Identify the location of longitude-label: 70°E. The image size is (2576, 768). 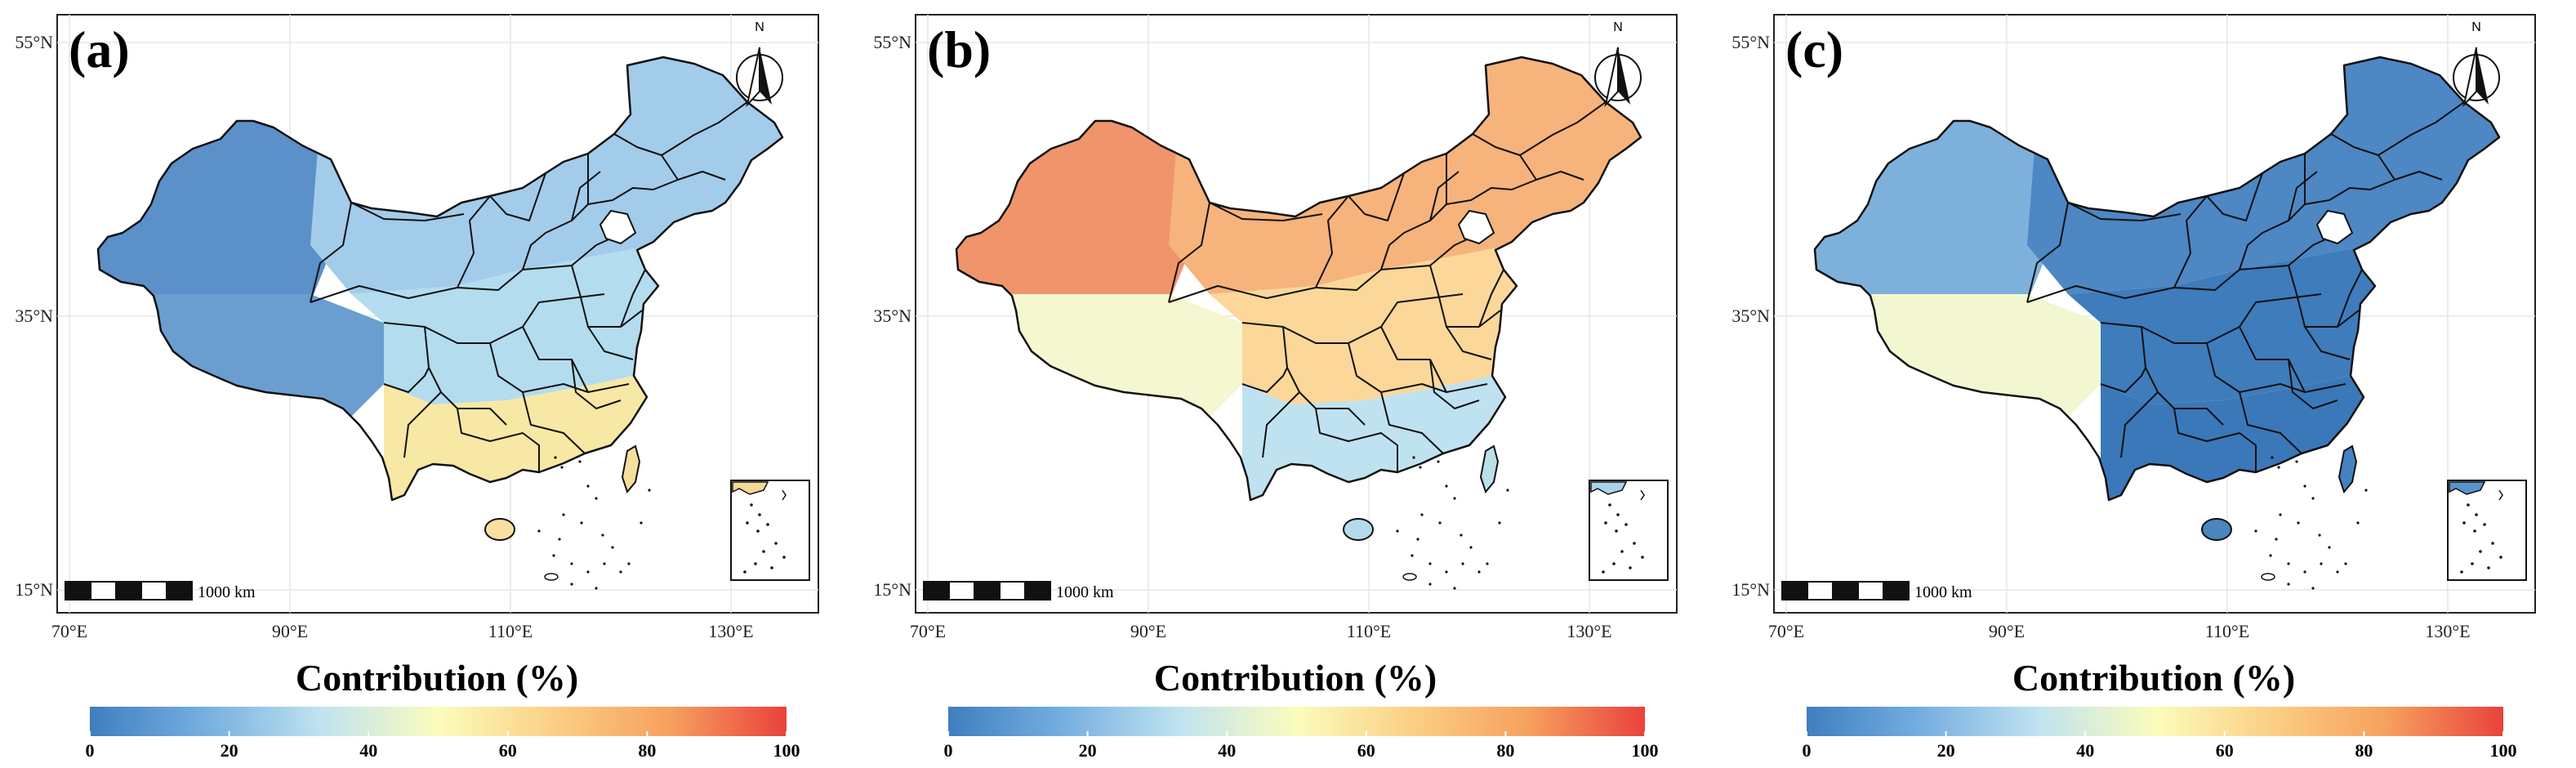
(69, 631).